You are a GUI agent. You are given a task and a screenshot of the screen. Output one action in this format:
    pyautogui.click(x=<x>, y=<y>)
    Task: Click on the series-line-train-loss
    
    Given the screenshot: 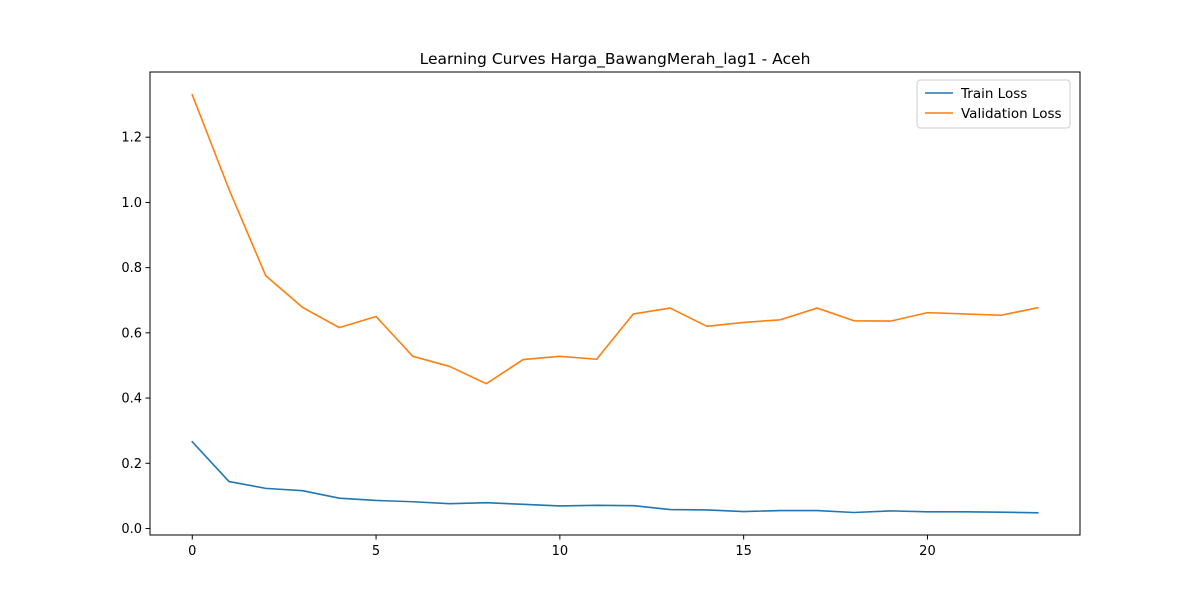 What is the action you would take?
    pyautogui.click(x=615, y=477)
    